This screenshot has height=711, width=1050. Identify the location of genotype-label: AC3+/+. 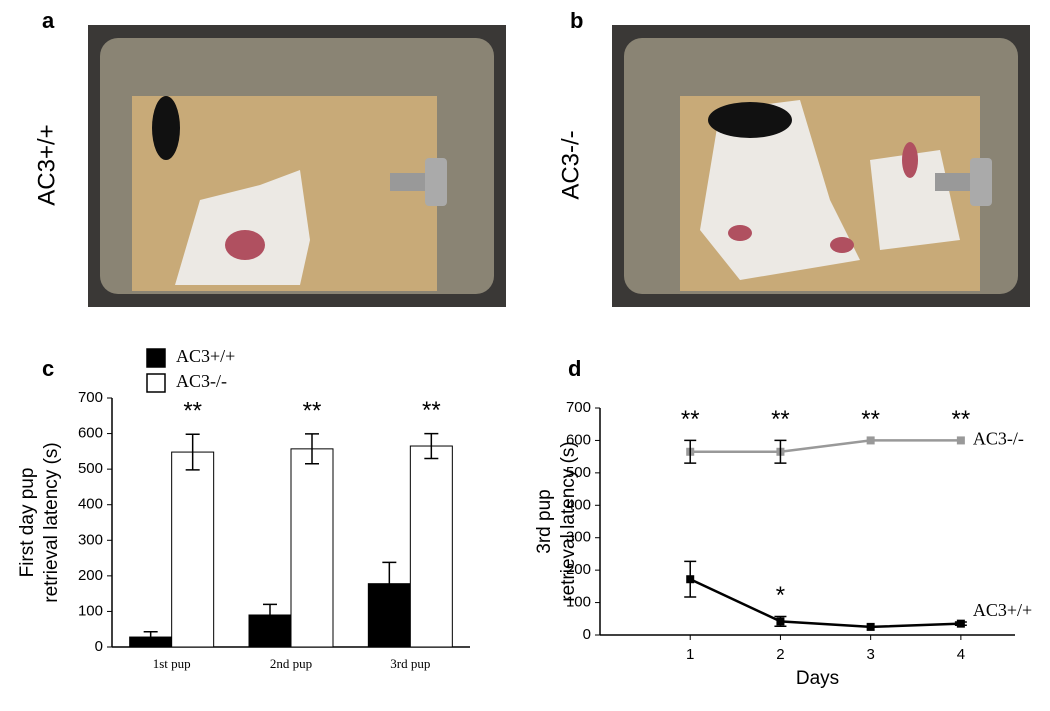
(46, 164).